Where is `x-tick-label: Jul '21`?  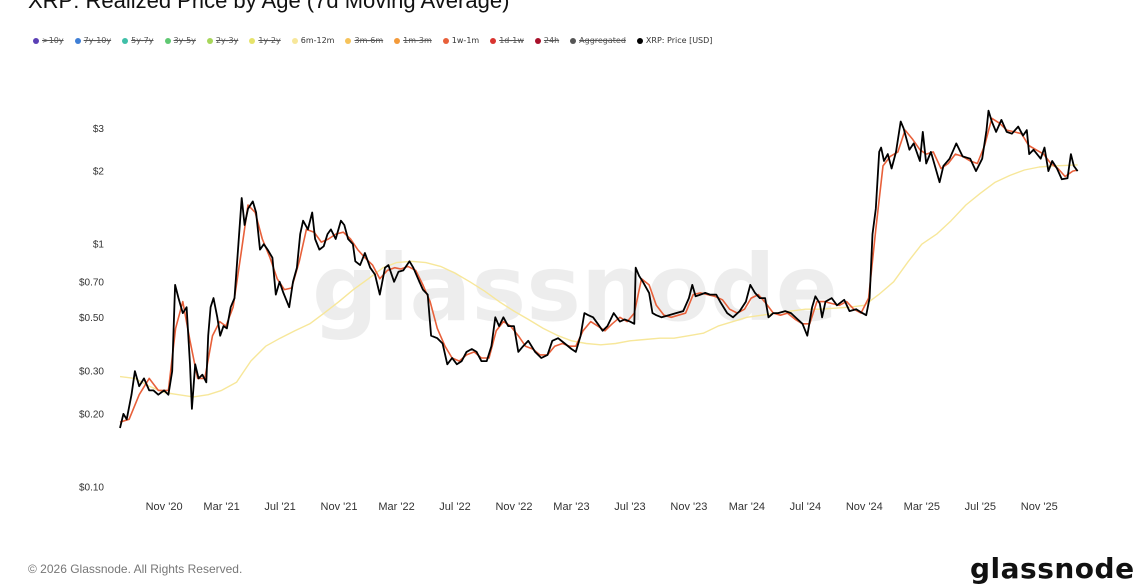 x-tick-label: Jul '21 is located at coordinates (279, 507).